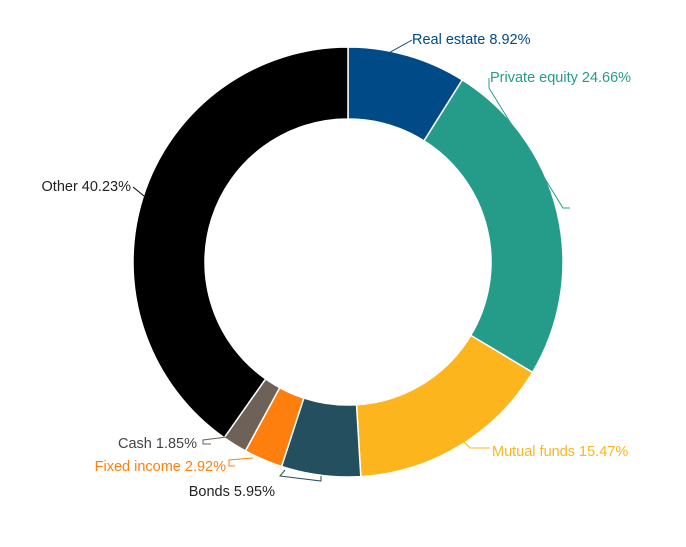  What do you see at coordinates (87, 187) in the screenshot?
I see `label-other: Other 40.23%` at bounding box center [87, 187].